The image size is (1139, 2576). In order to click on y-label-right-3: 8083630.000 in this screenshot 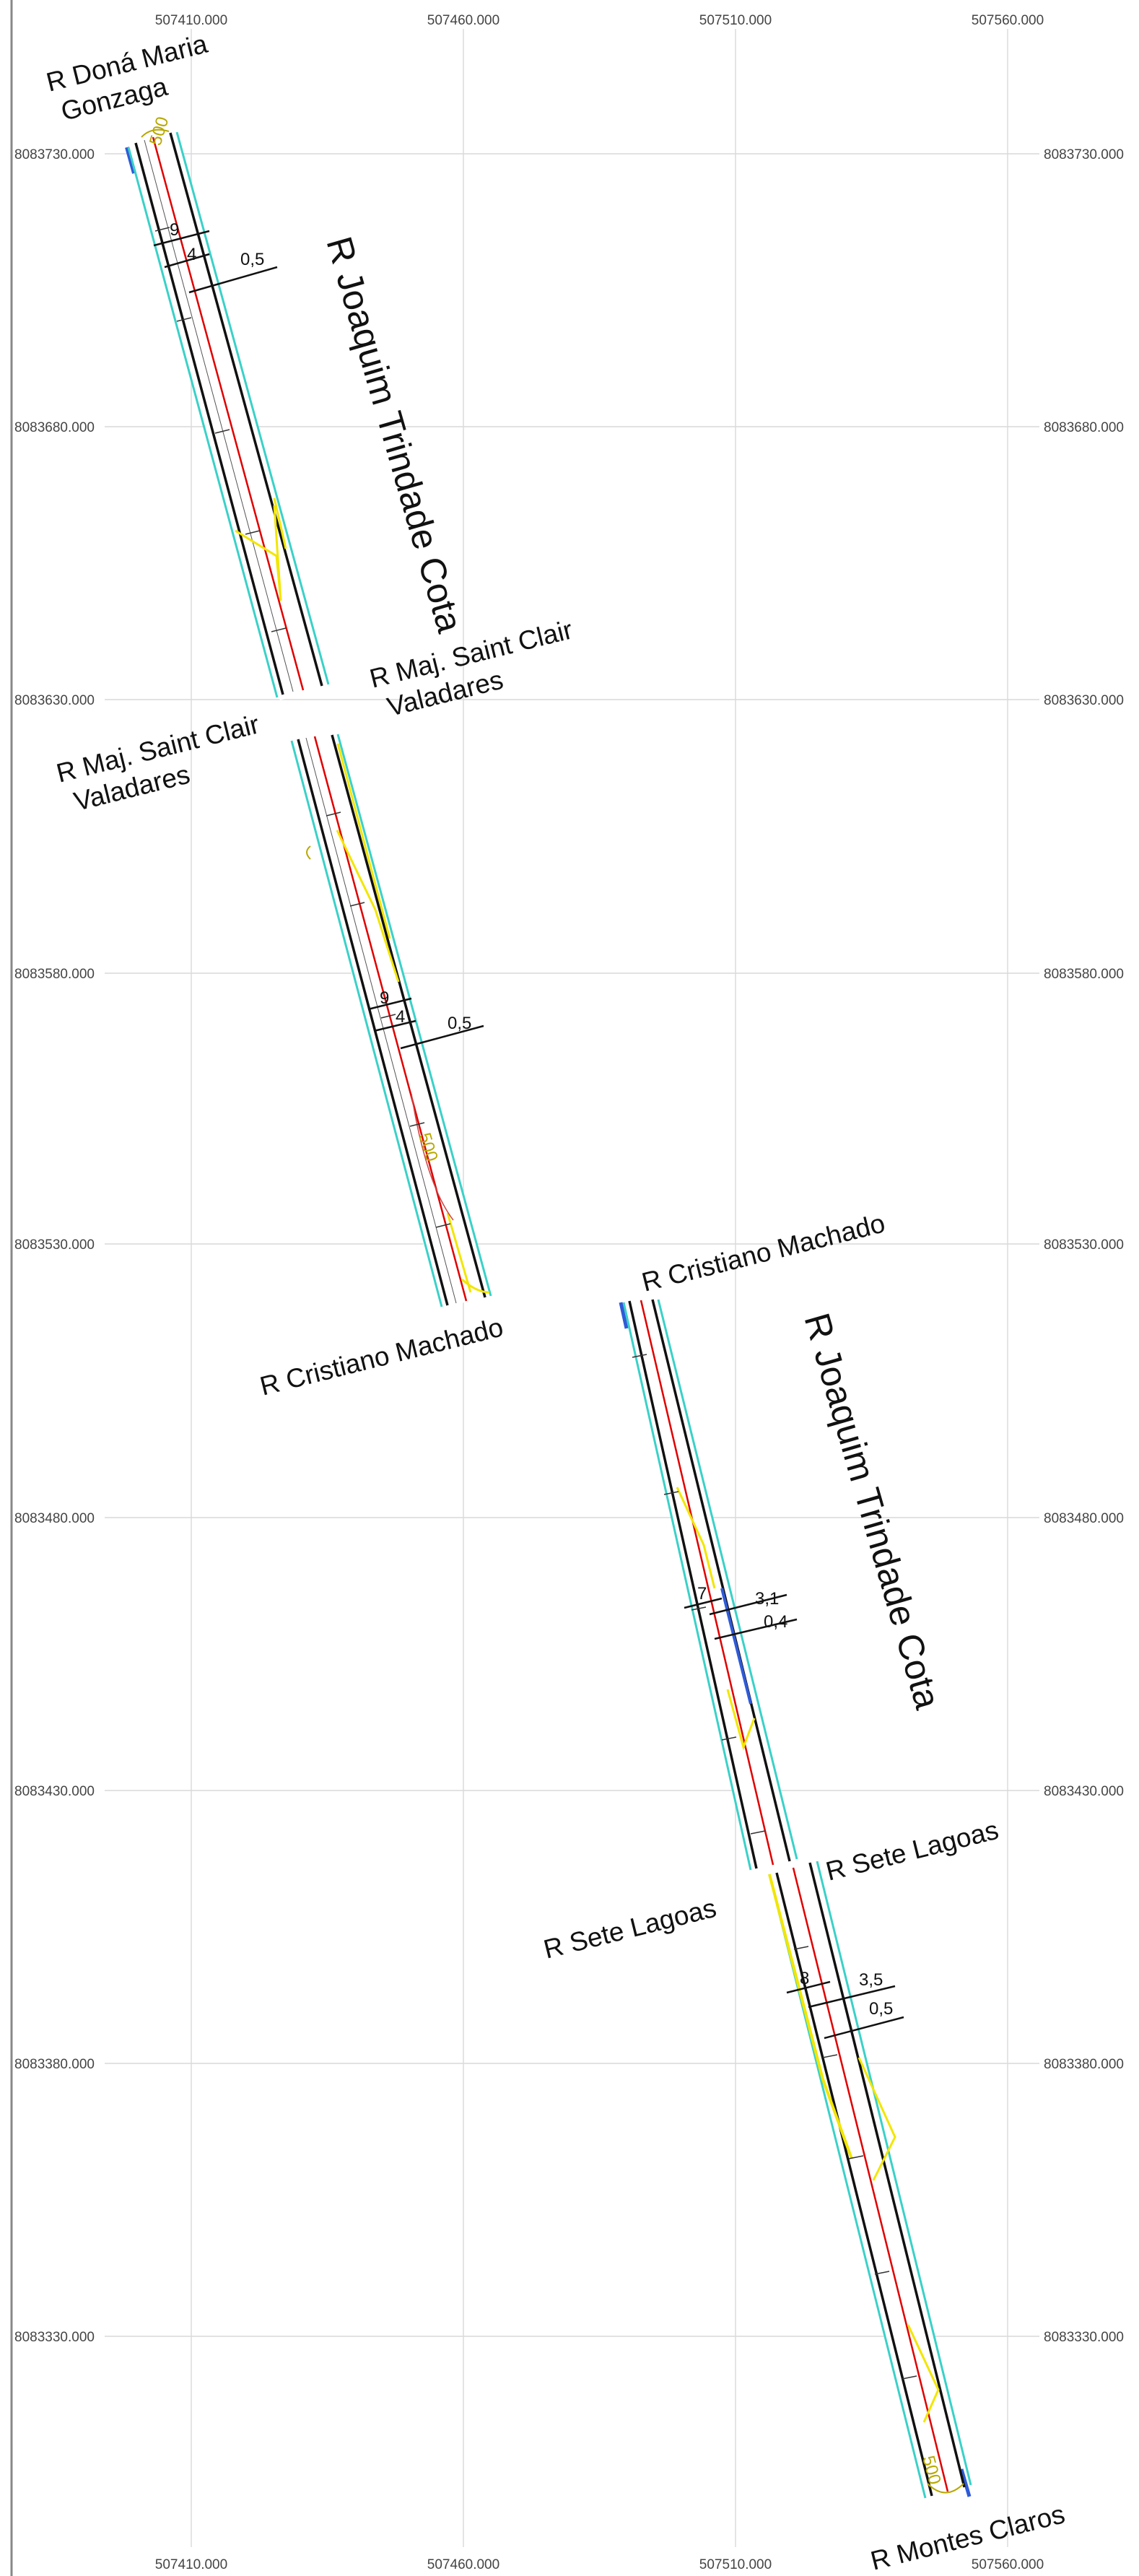, I will do `click(1084, 700)`.